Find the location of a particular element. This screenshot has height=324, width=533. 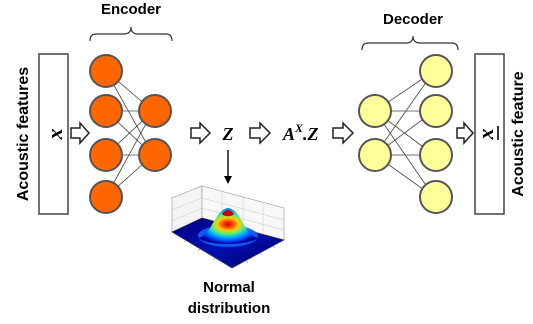

transform-superscript: X is located at coordinates (299, 128).